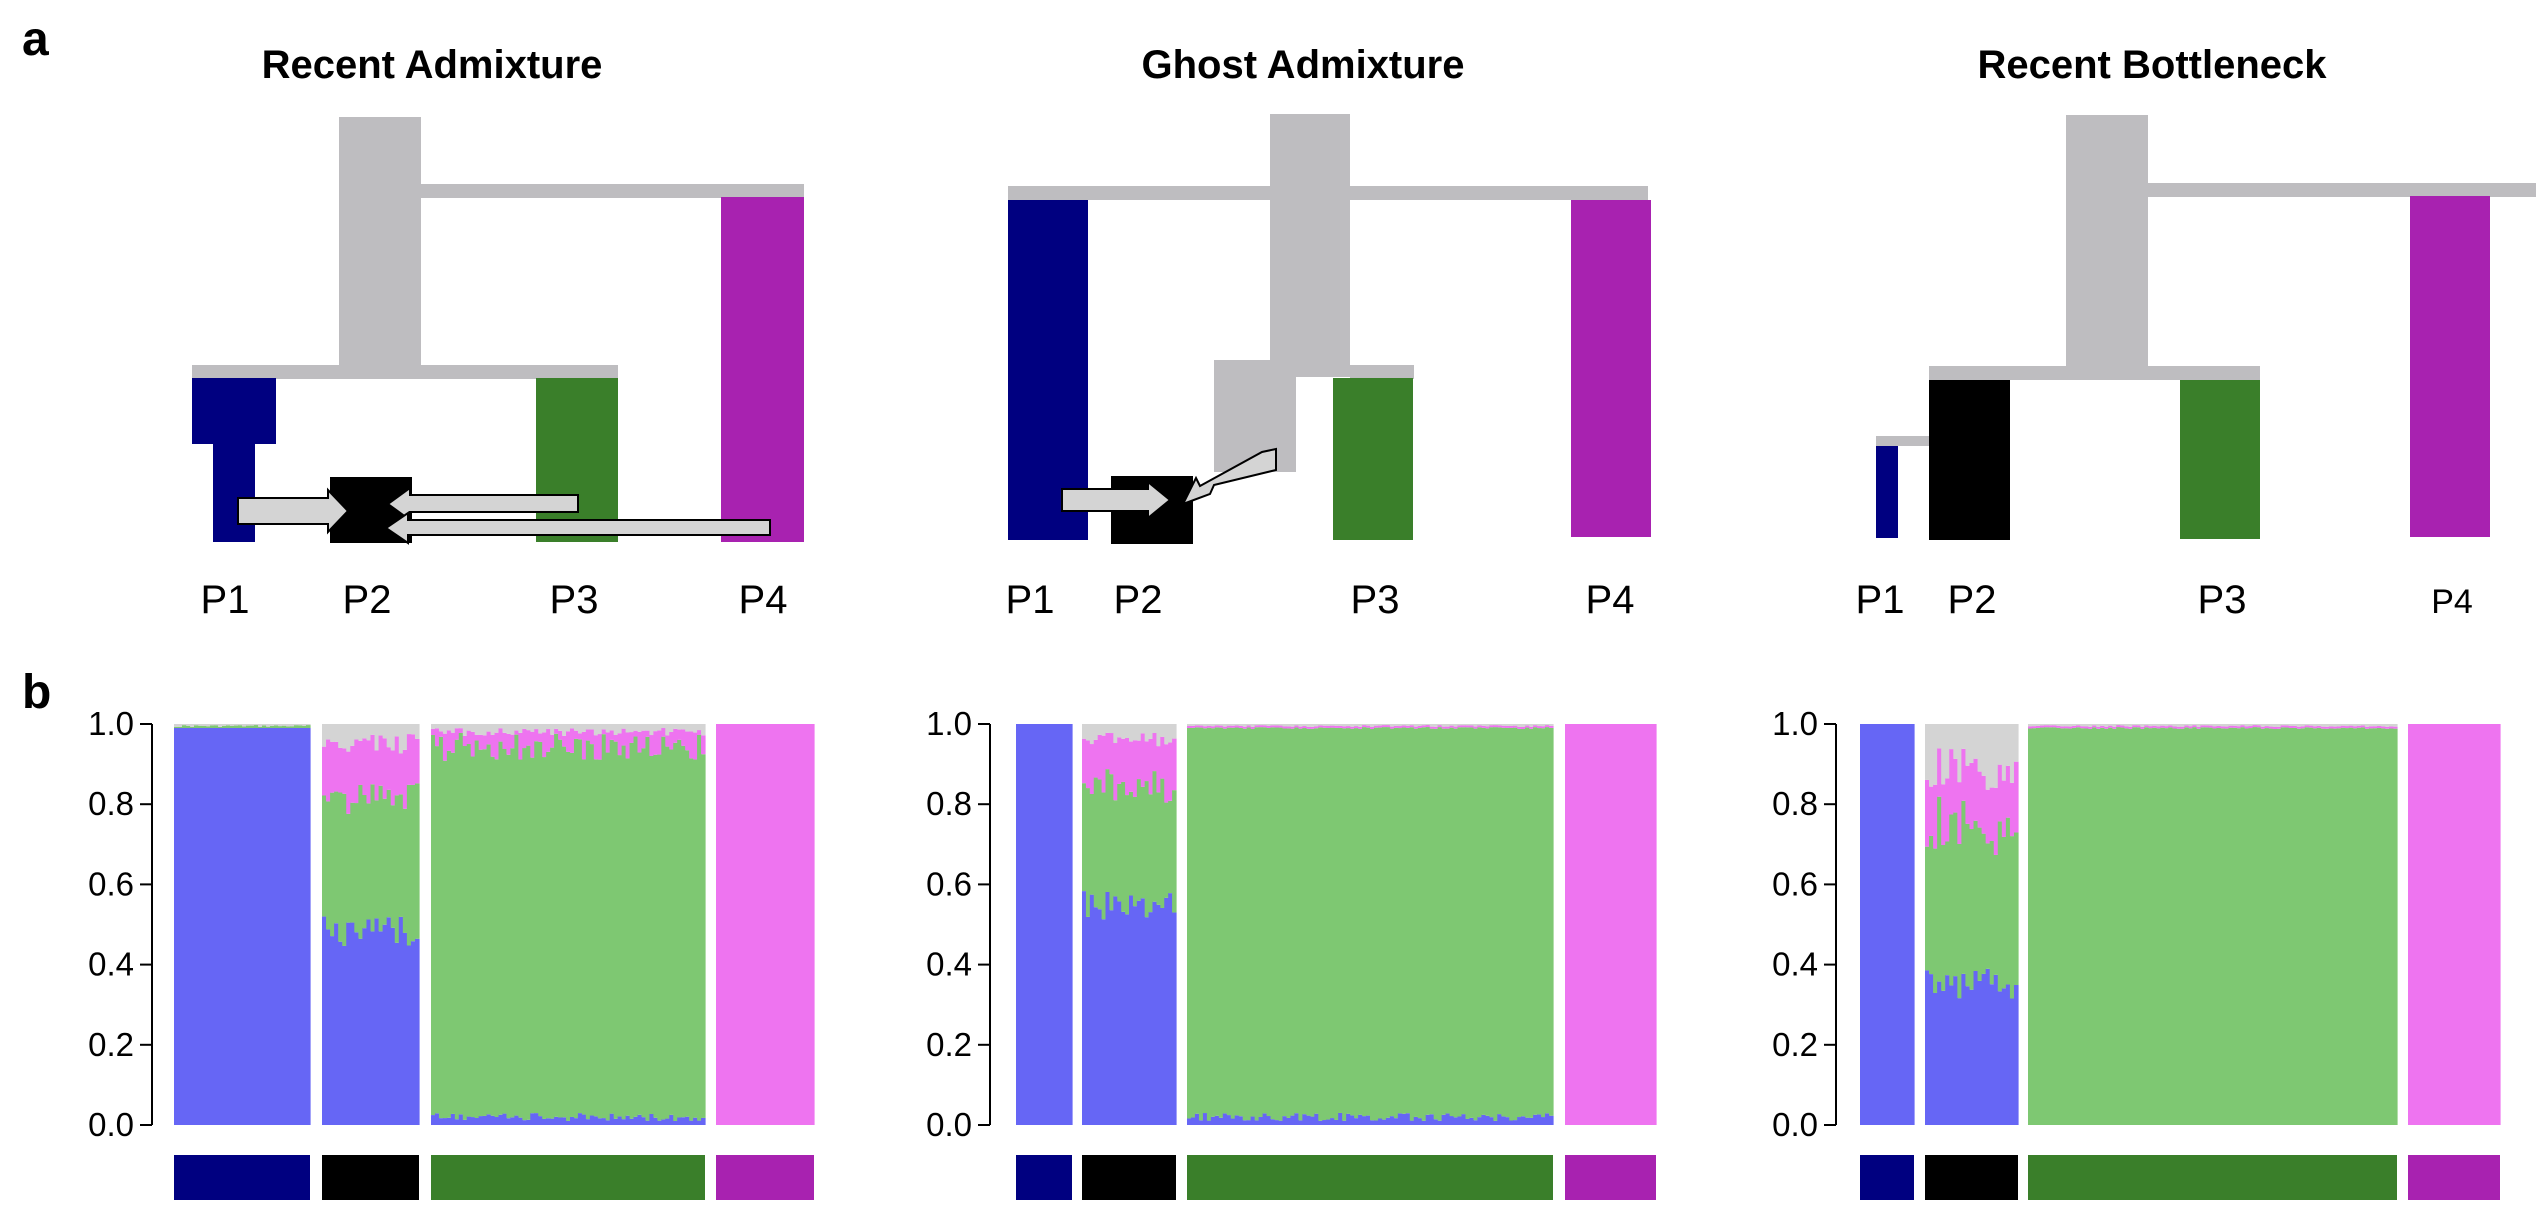 The image size is (2536, 1226). I want to click on admixture-chart: 0.0 0.2 0.4 0.6 0.8 1.0, so click(1291, 952).